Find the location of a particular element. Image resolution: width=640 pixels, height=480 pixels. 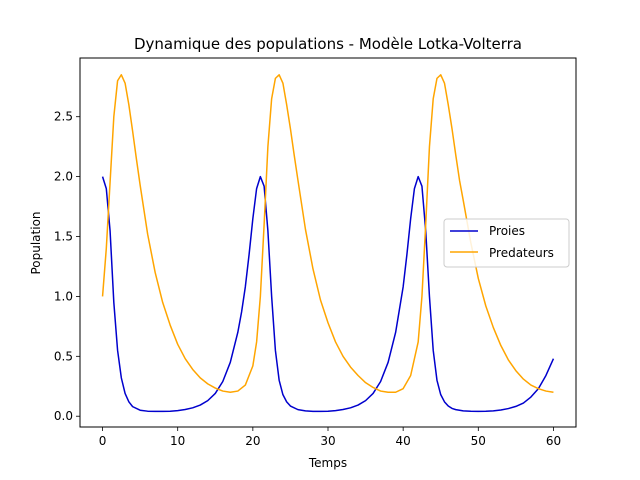

x-tick-label: 10 is located at coordinates (177, 441).